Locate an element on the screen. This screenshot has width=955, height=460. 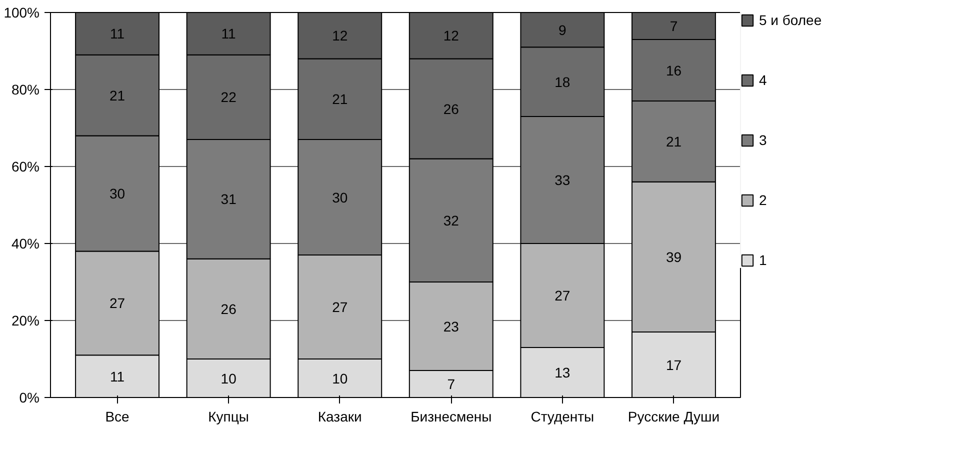
data-label: 39 is located at coordinates (674, 256).